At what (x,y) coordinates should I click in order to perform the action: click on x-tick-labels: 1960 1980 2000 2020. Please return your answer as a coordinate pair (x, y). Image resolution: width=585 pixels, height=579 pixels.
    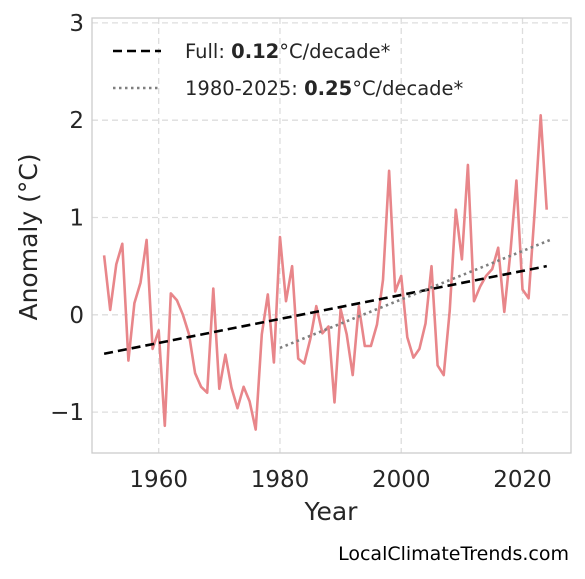
    Looking at the image, I should click on (340, 480).